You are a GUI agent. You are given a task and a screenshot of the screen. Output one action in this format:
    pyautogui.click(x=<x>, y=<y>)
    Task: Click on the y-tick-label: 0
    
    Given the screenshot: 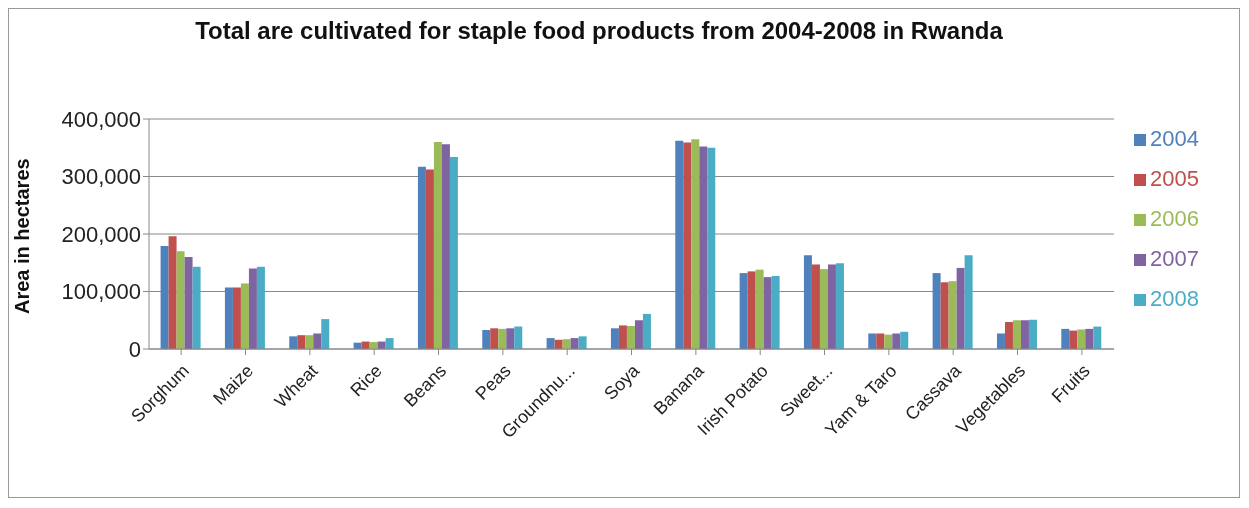 What is the action you would take?
    pyautogui.click(x=134, y=349)
    